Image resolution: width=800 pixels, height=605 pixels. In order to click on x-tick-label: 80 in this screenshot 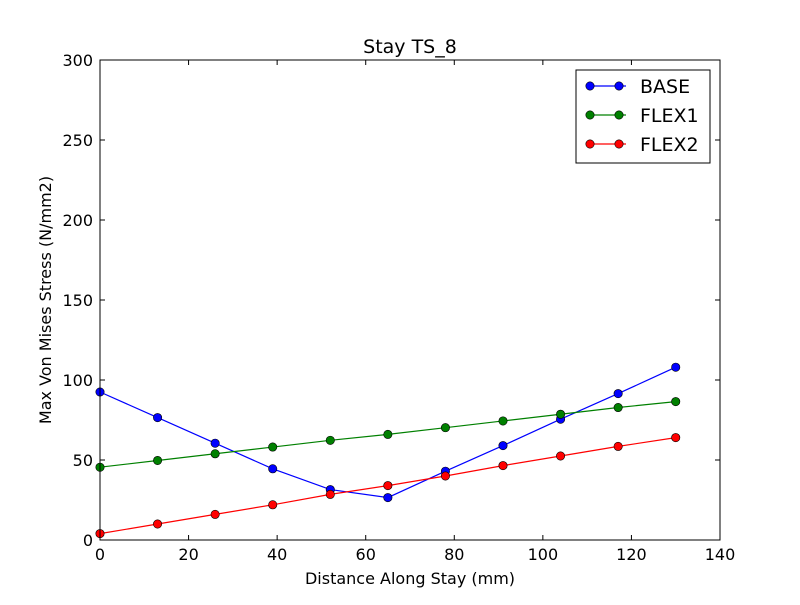, I will do `click(454, 554)`.